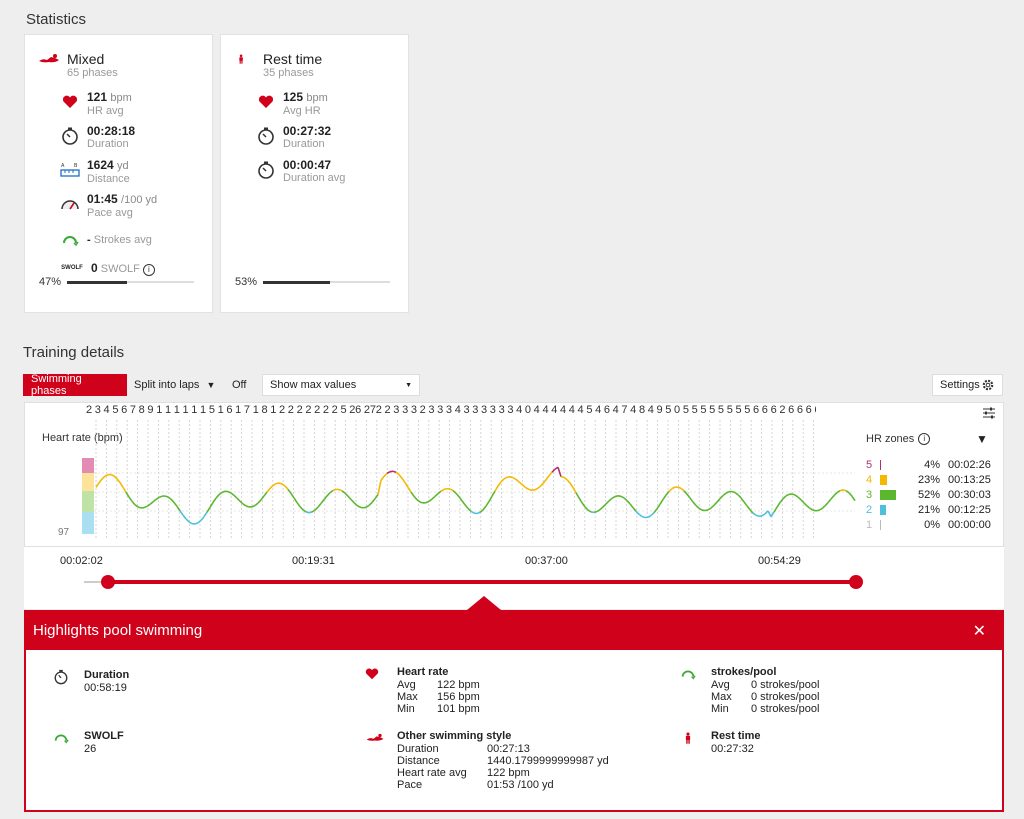 The image size is (1024, 819). Describe the element at coordinates (293, 97) in the screenshot. I see `stat-value: 125` at that location.